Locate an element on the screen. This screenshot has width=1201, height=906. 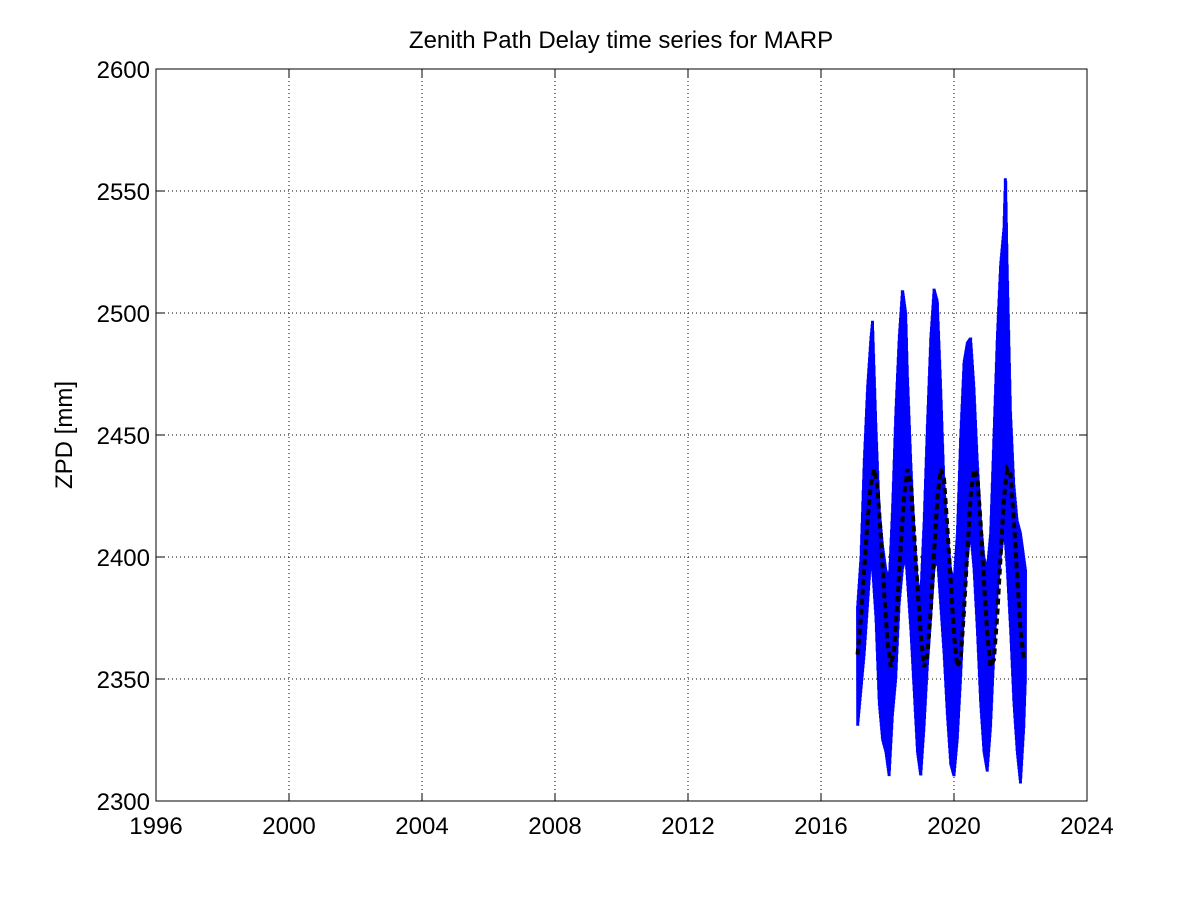
x-tick-label: 1996 is located at coordinates (155, 826).